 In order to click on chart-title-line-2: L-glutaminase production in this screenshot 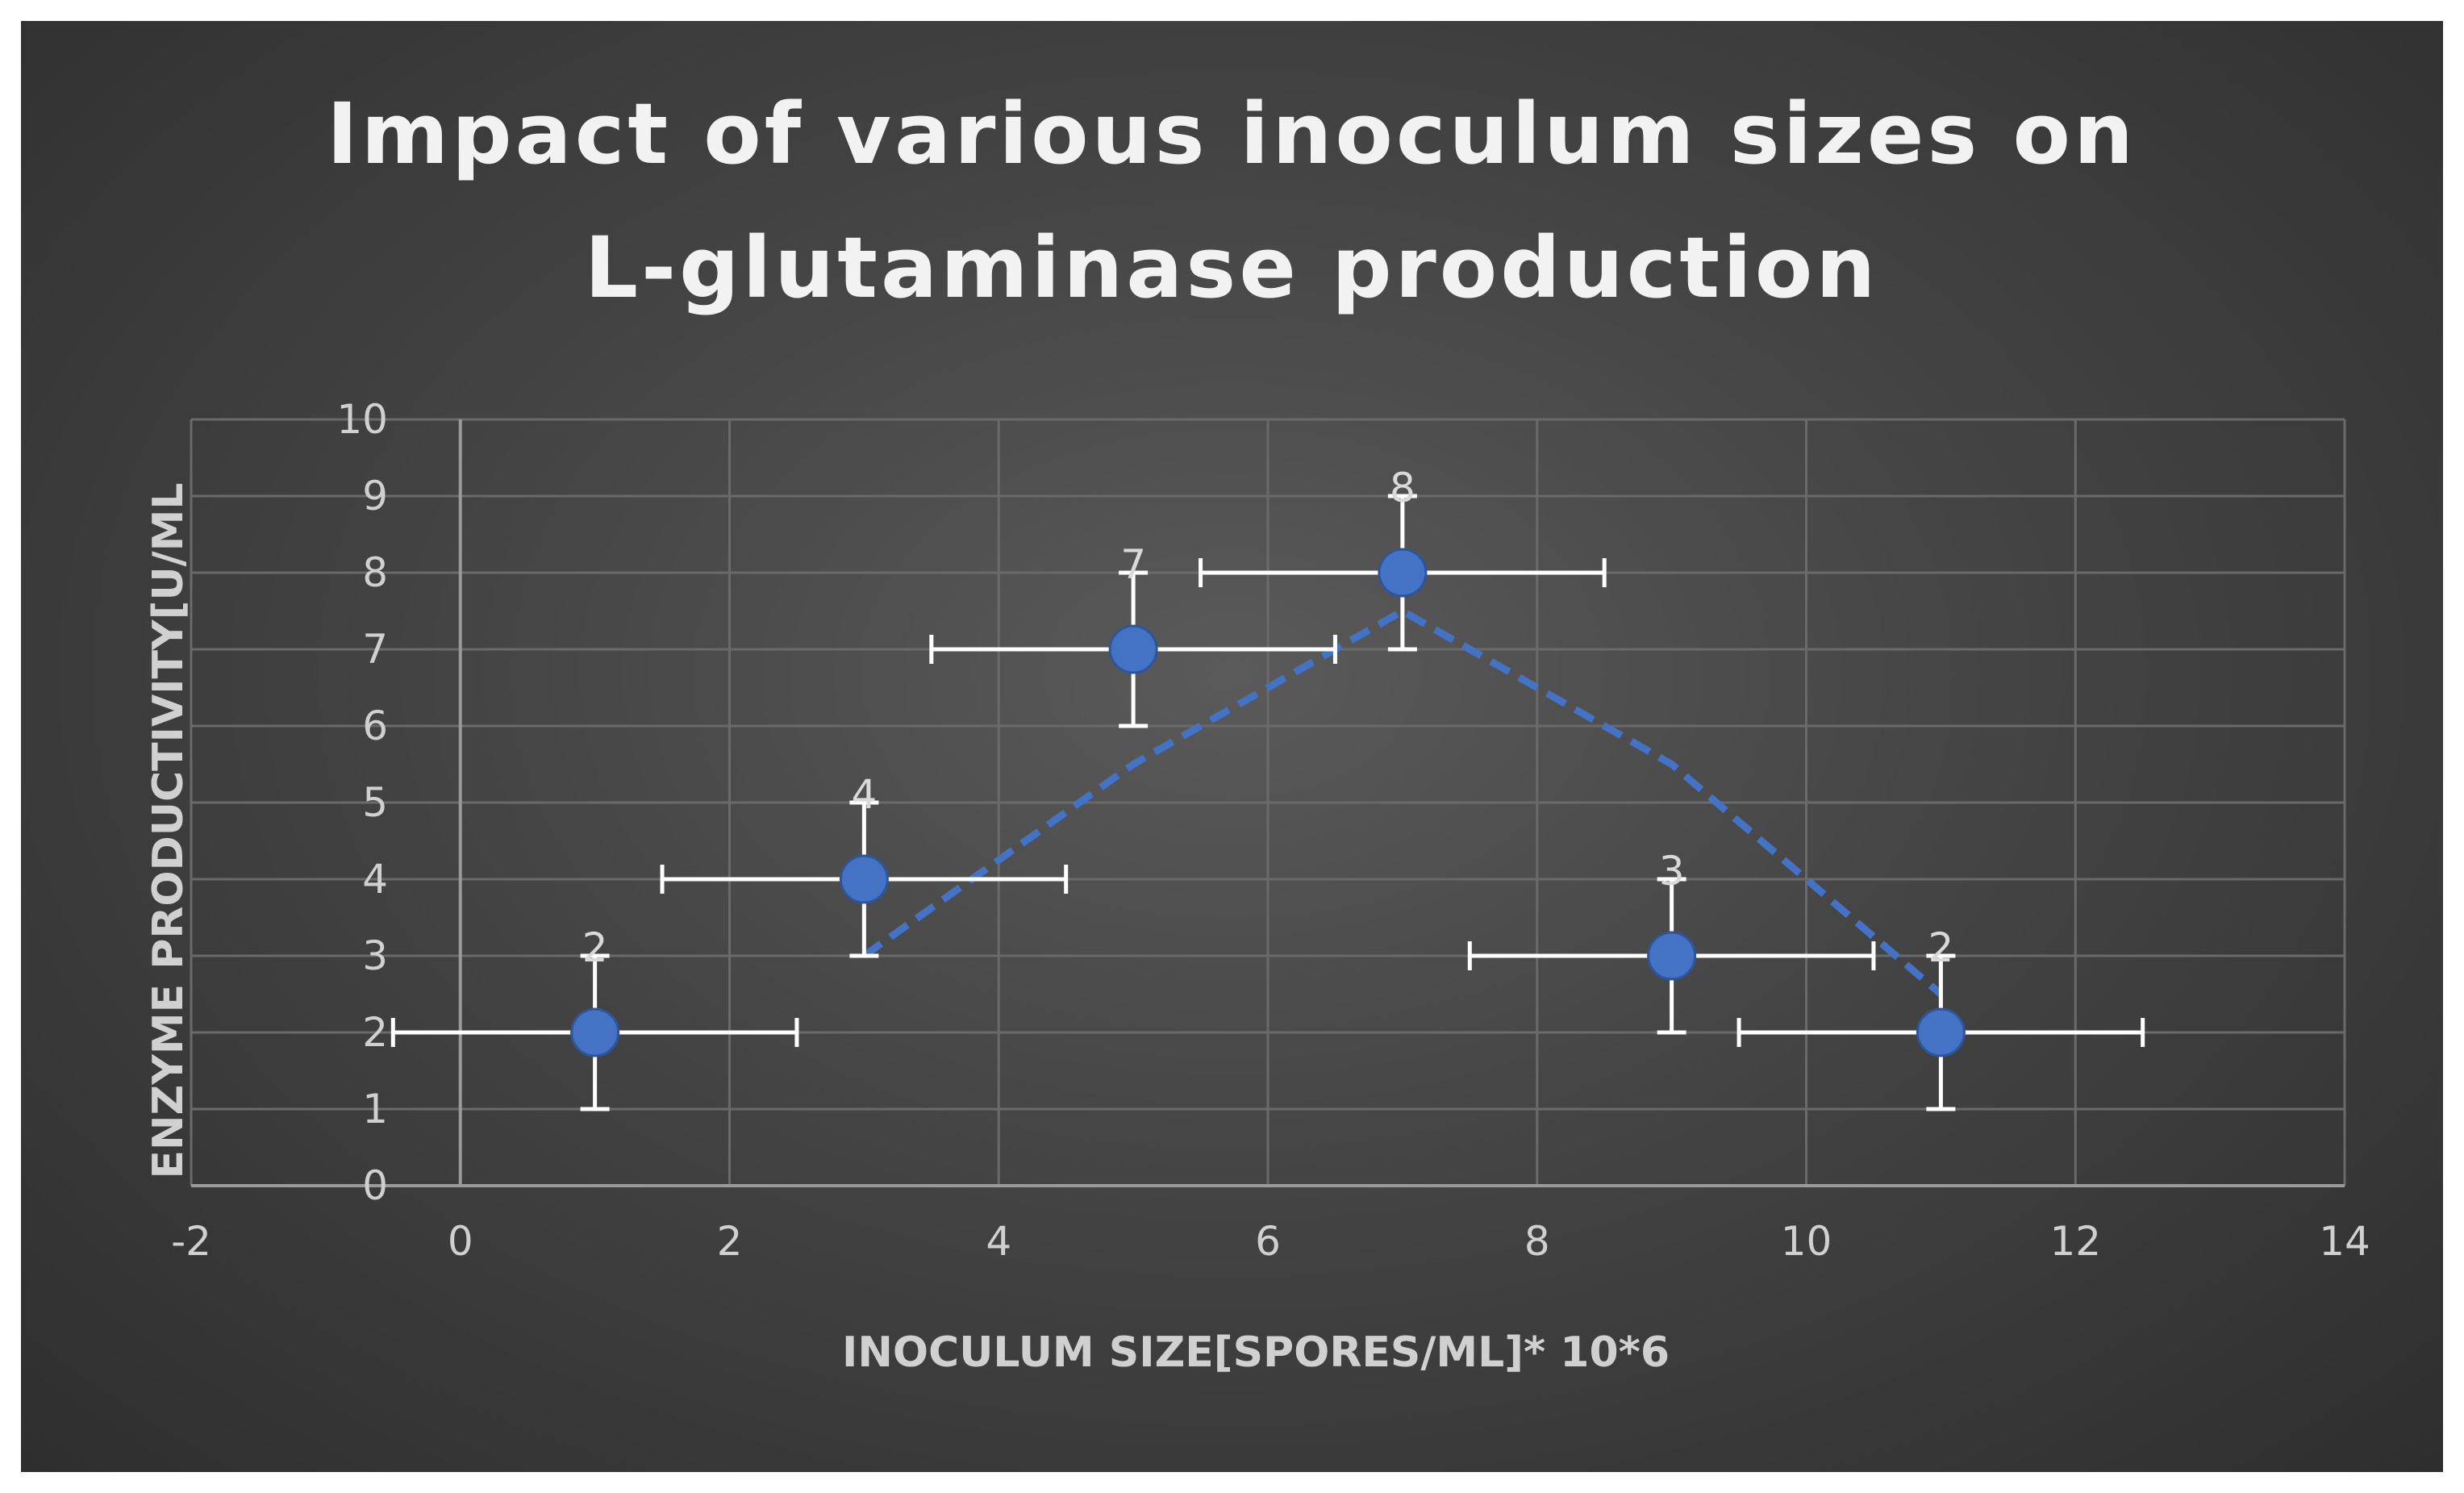, I will do `click(1232, 268)`.